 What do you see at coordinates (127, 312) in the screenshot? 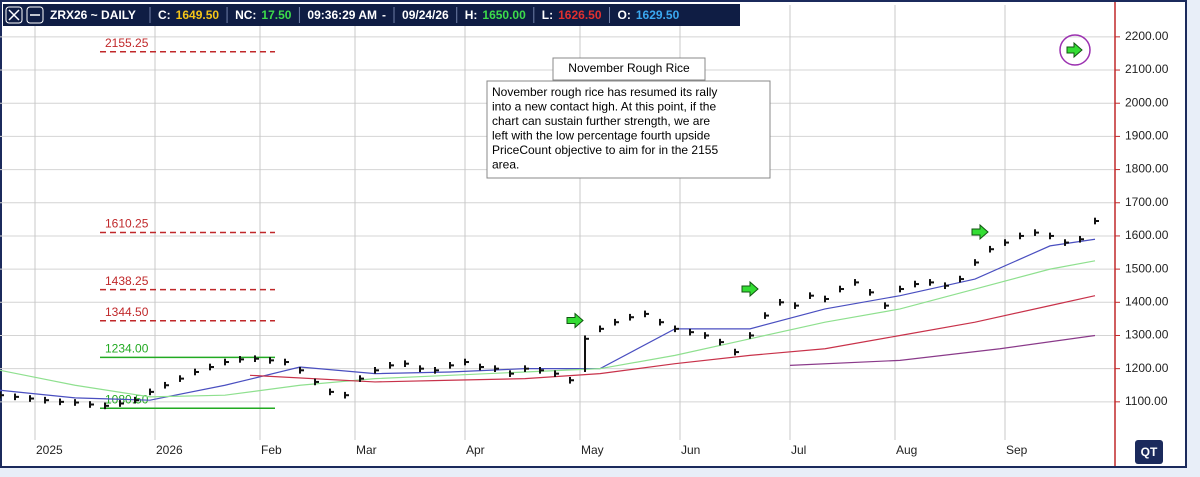
I see `level-label: 1344.50` at bounding box center [127, 312].